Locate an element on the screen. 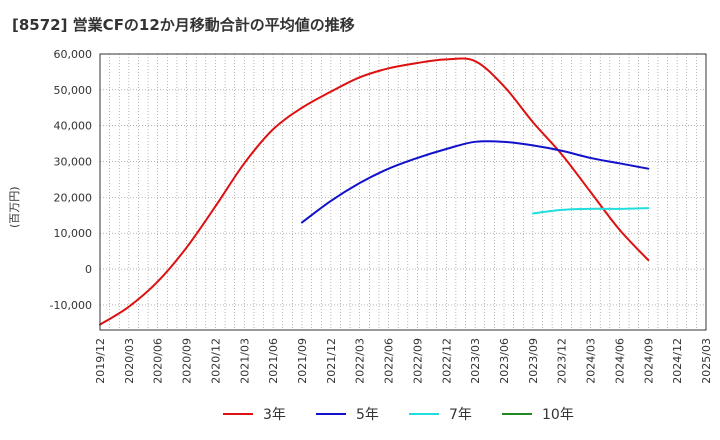 This screenshot has width=720, height=440. y-tick-label: 30,000 is located at coordinates (73, 162).